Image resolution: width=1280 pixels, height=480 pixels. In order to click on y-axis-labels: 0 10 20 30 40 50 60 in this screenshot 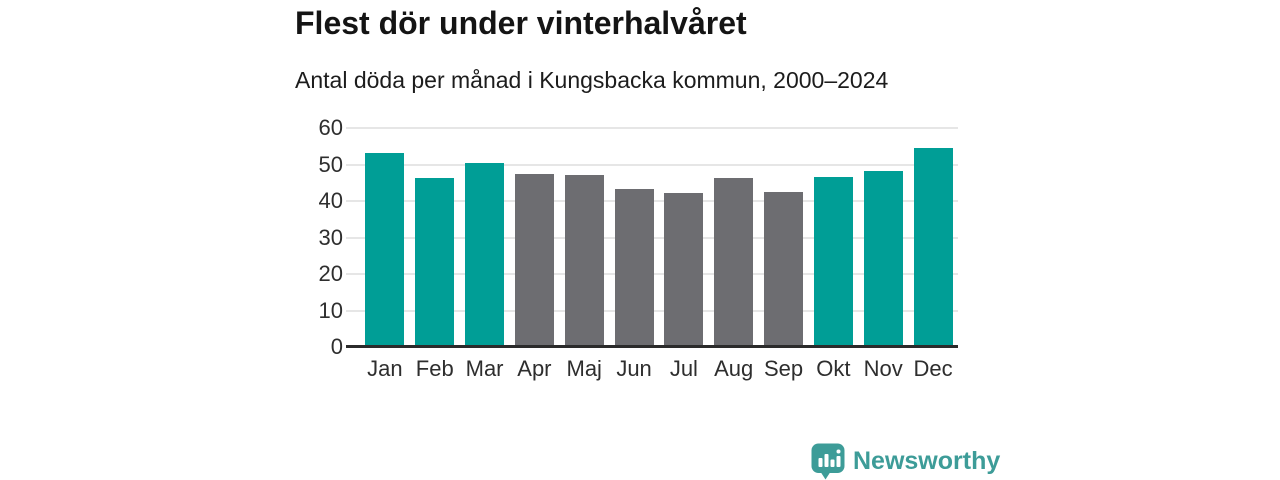, I will do `click(319, 237)`.